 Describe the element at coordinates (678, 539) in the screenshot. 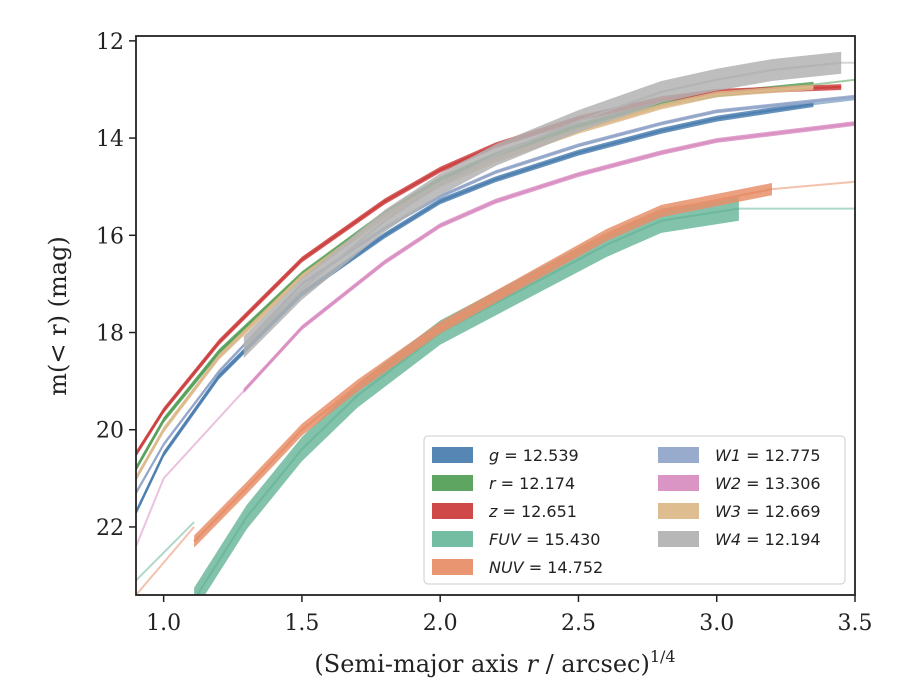

I see `legend-swatch-w4` at that location.